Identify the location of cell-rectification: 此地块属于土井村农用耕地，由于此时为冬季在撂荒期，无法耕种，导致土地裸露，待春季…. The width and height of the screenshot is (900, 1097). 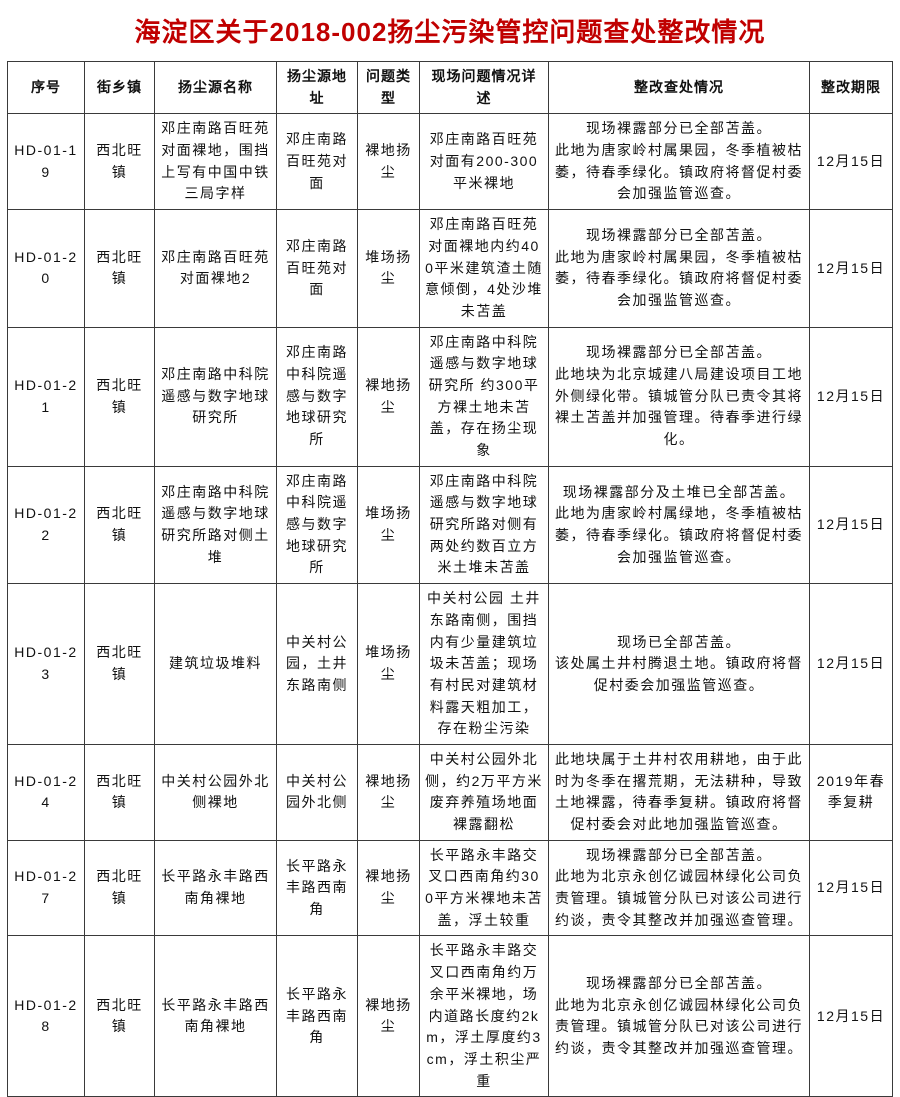
(679, 792).